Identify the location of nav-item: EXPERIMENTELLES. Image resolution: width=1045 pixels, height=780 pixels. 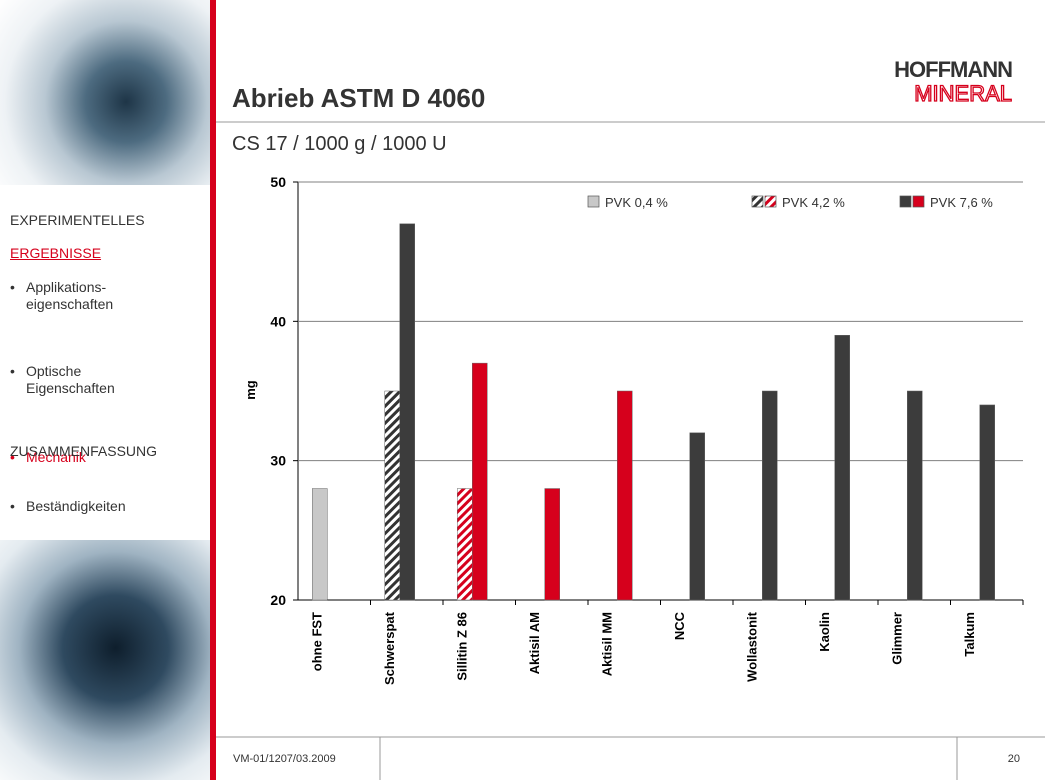
(77, 220).